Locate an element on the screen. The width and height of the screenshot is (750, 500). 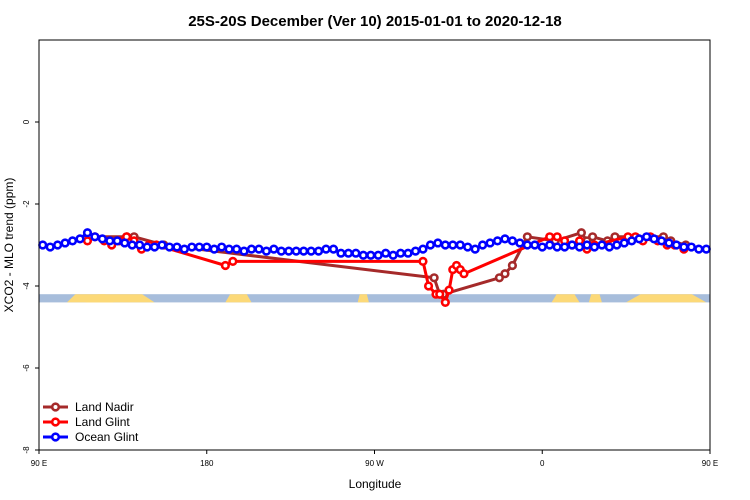
y-tick-label: 0 is located at coordinates (26, 121).